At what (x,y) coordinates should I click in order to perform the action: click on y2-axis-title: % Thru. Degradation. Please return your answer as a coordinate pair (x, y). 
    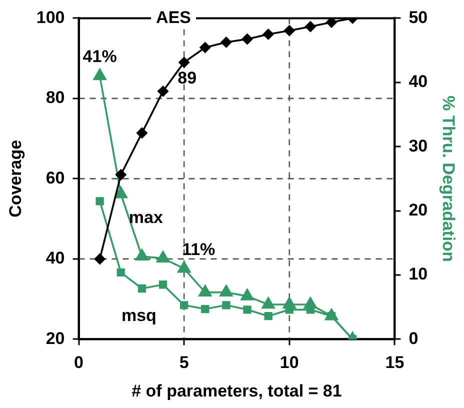
    Looking at the image, I should click on (448, 179).